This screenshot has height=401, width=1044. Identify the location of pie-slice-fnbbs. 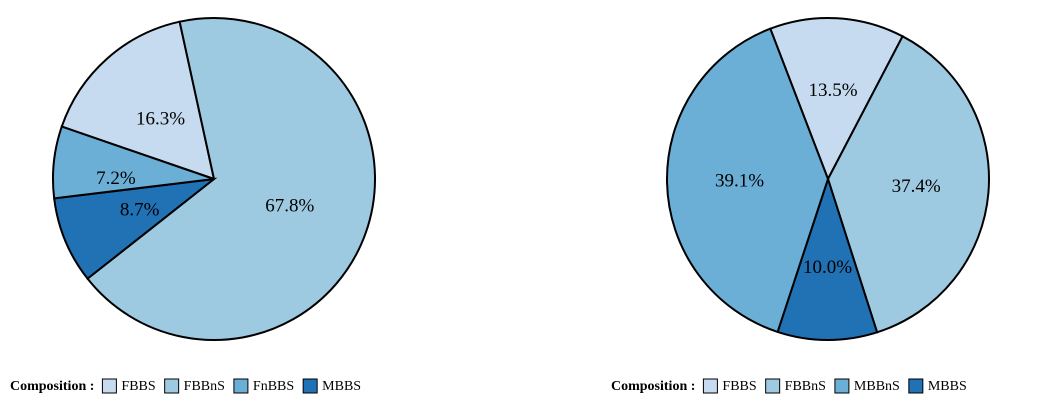
(133, 162).